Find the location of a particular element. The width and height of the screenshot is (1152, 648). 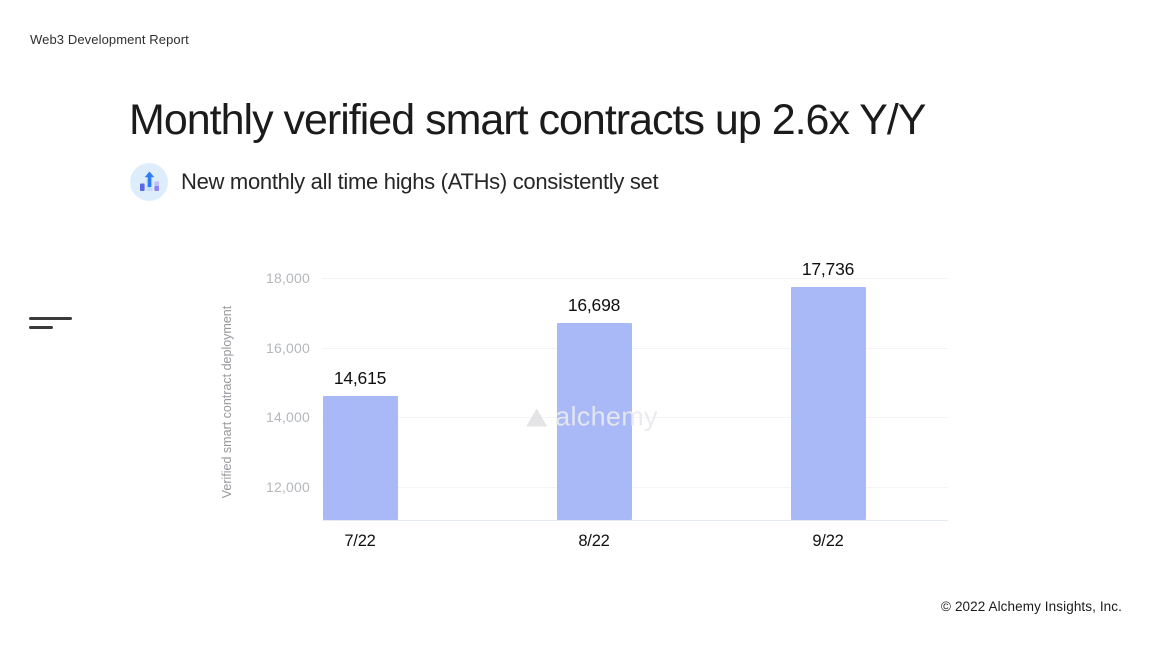

menu-handle-icon is located at coordinates (51, 323).